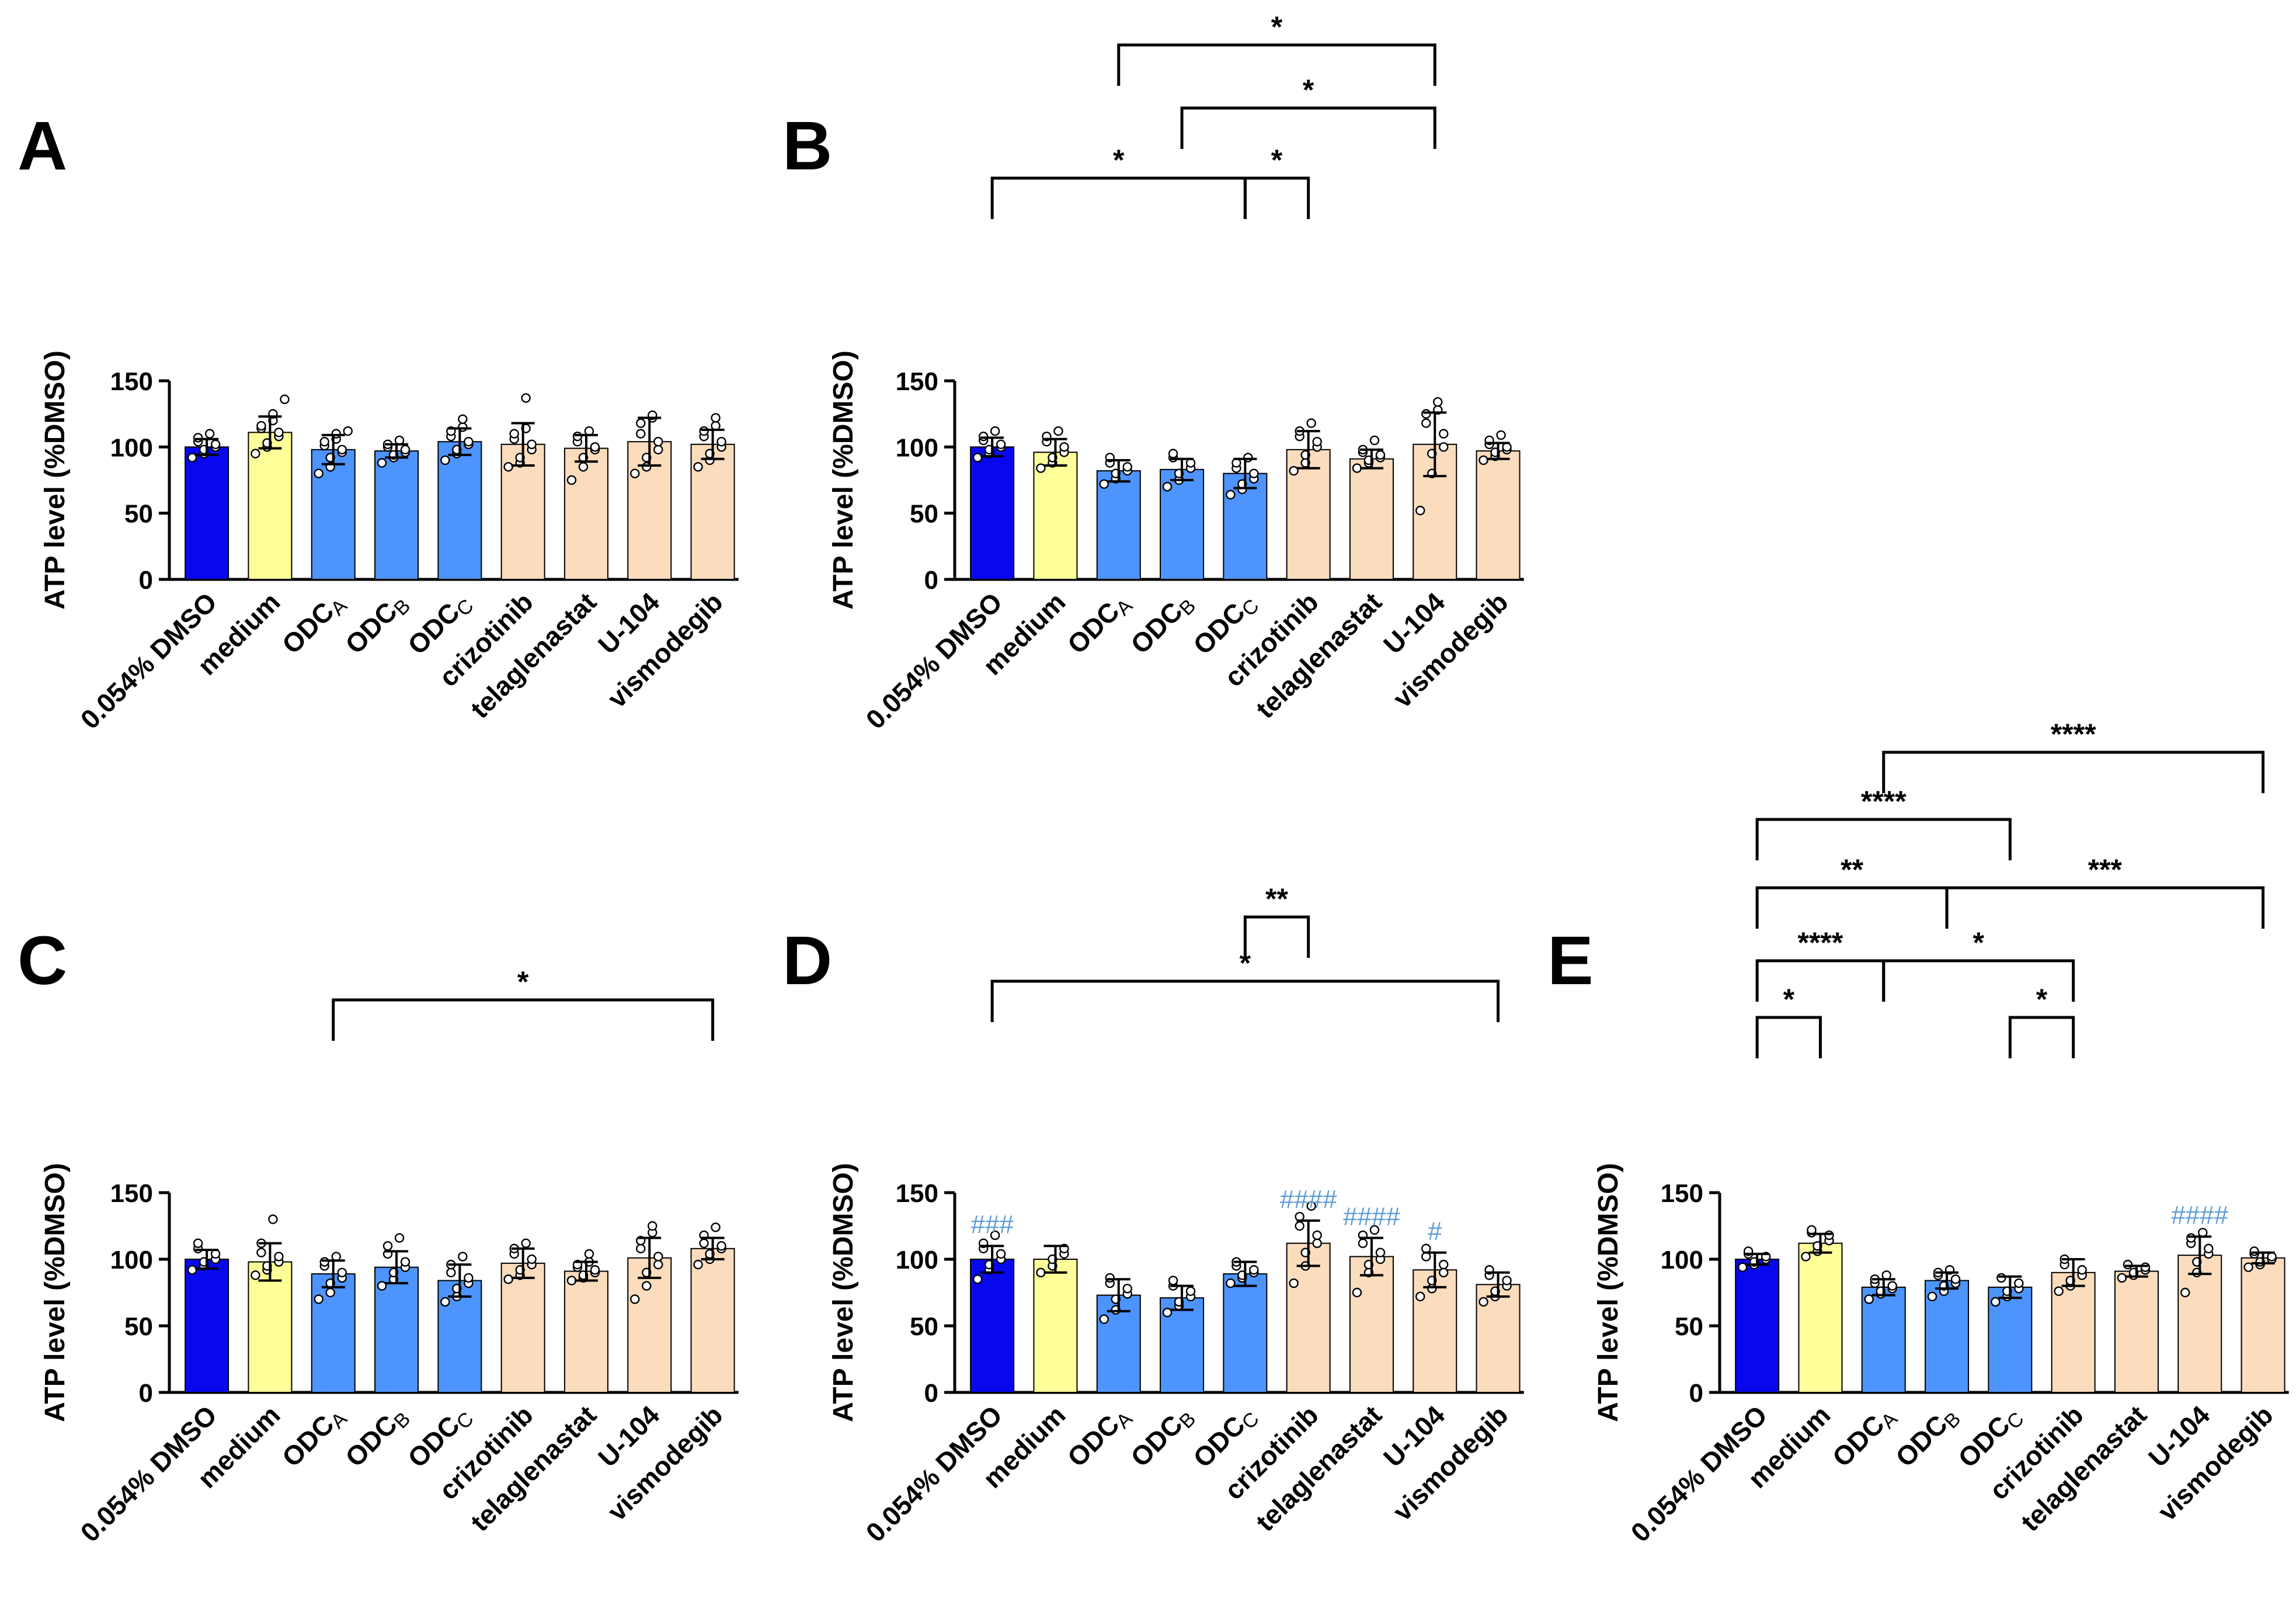 The image size is (2296, 1598). What do you see at coordinates (1570, 960) in the screenshot?
I see `panel-label: E` at bounding box center [1570, 960].